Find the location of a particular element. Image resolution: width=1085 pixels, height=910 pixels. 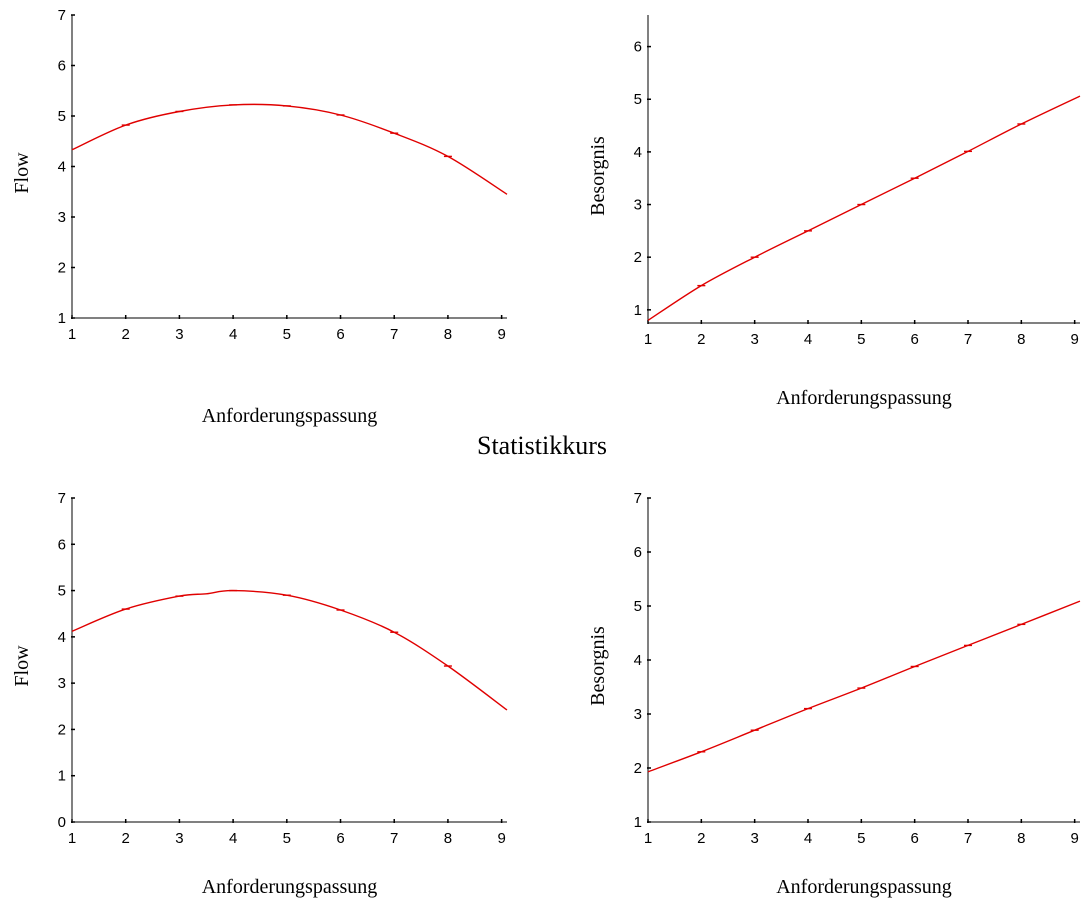

section-title: Statistikkurs is located at coordinates (542, 445).